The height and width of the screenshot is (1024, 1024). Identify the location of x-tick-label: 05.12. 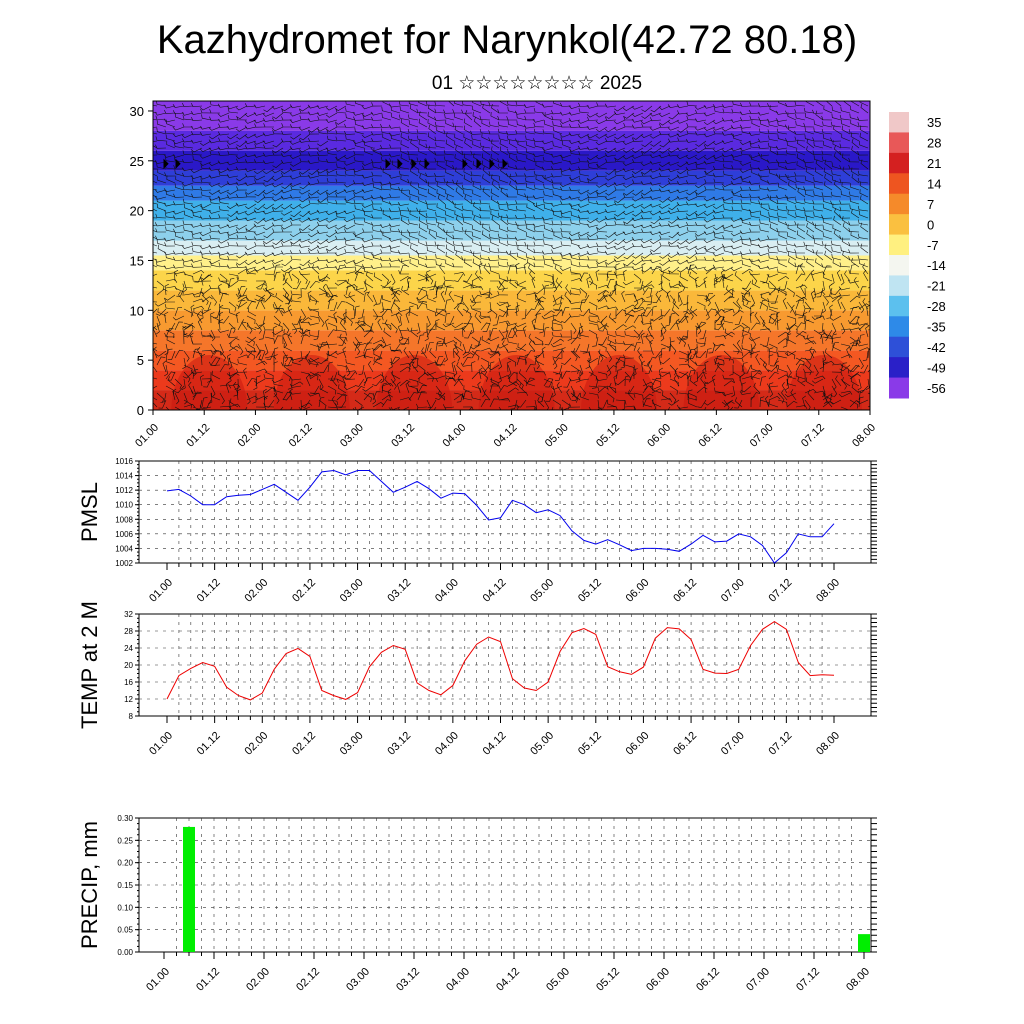
(590, 744).